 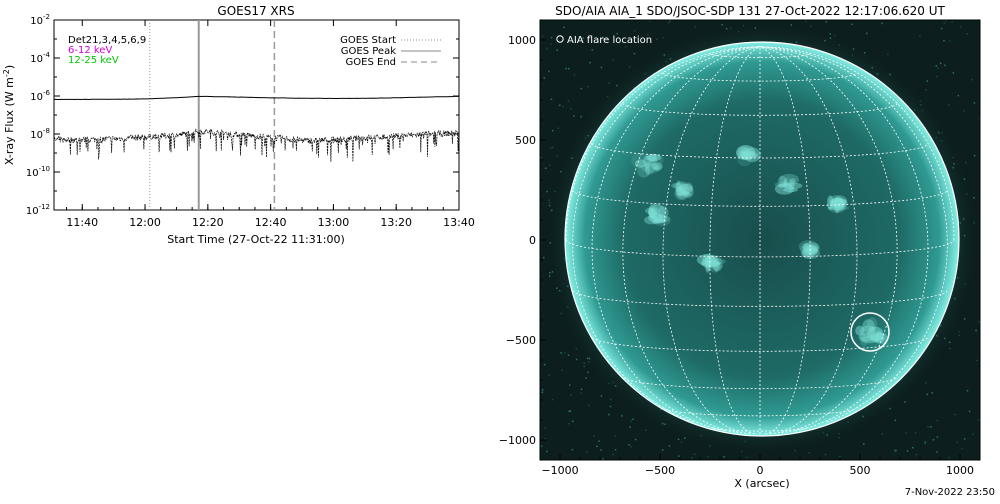 I want to click on detector-annotation: Det21,3,4,5,6,9, so click(x=107, y=40).